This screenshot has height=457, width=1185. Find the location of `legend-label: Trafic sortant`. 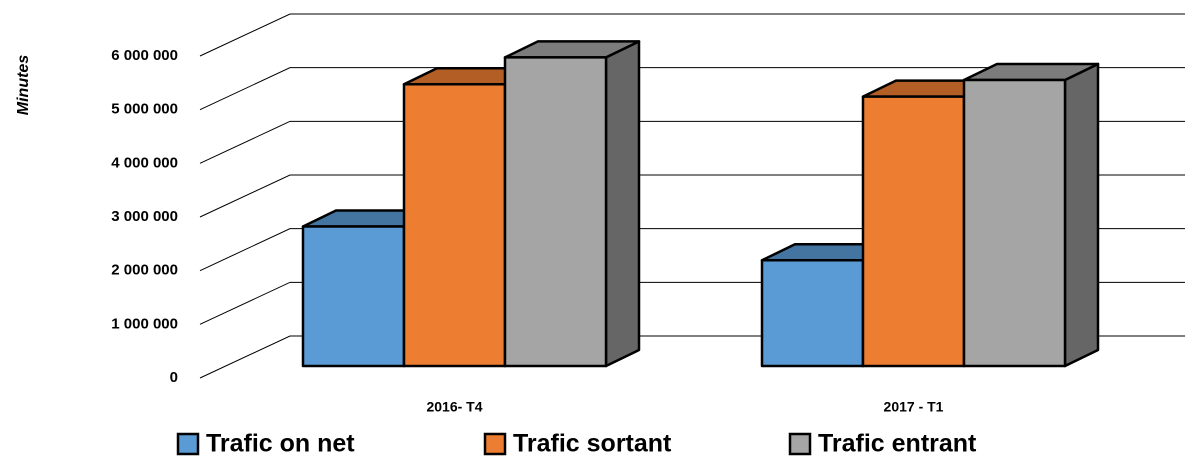

legend-label: Trafic sortant is located at coordinates (592, 443).